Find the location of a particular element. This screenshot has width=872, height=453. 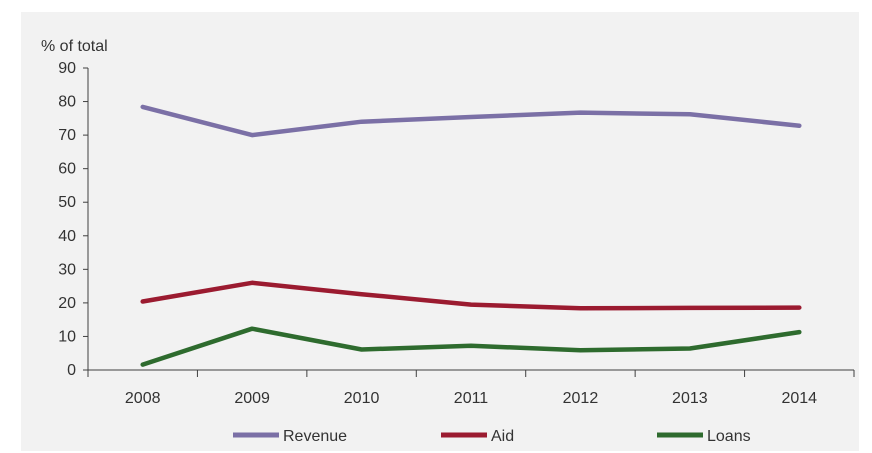

y-tick-label: 30 is located at coordinates (67, 269).